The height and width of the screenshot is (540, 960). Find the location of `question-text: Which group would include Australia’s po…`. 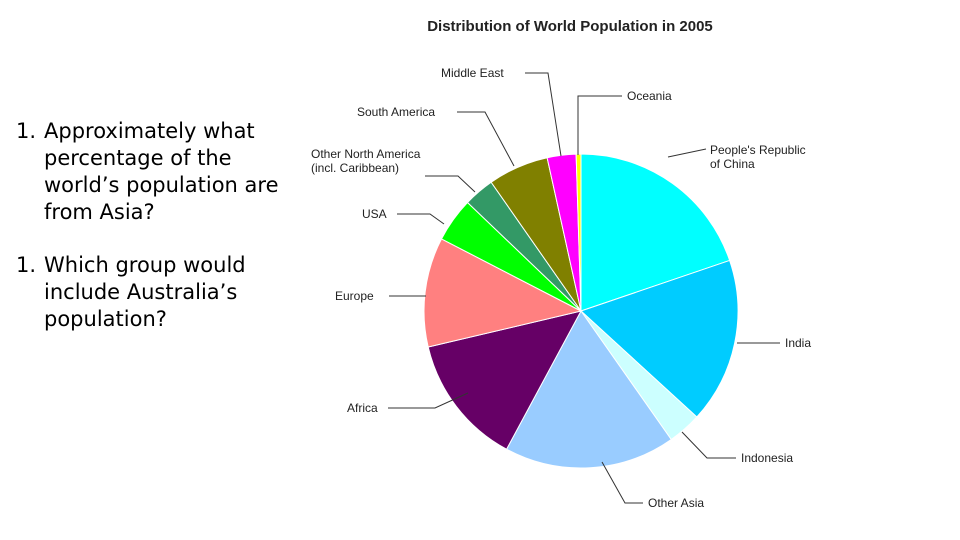

question-text: Which group would include Australia’s po… is located at coordinates (145, 292).